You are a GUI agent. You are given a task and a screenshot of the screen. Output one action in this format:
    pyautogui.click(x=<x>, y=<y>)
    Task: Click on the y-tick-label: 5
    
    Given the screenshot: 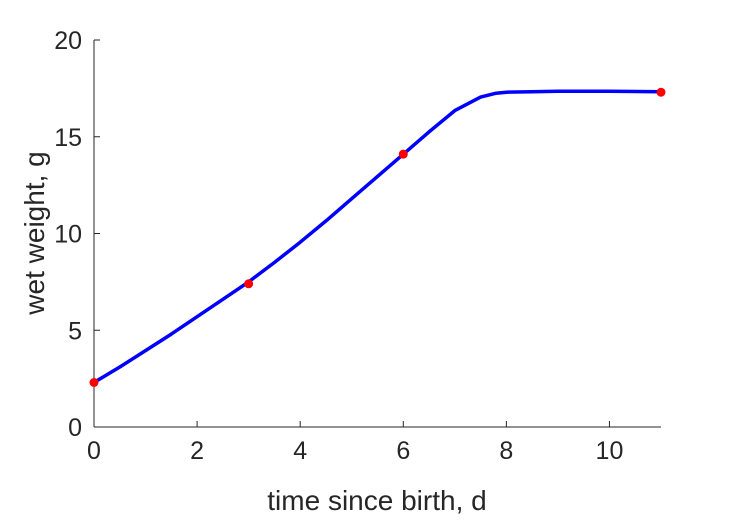 What is the action you would take?
    pyautogui.click(x=75, y=331)
    